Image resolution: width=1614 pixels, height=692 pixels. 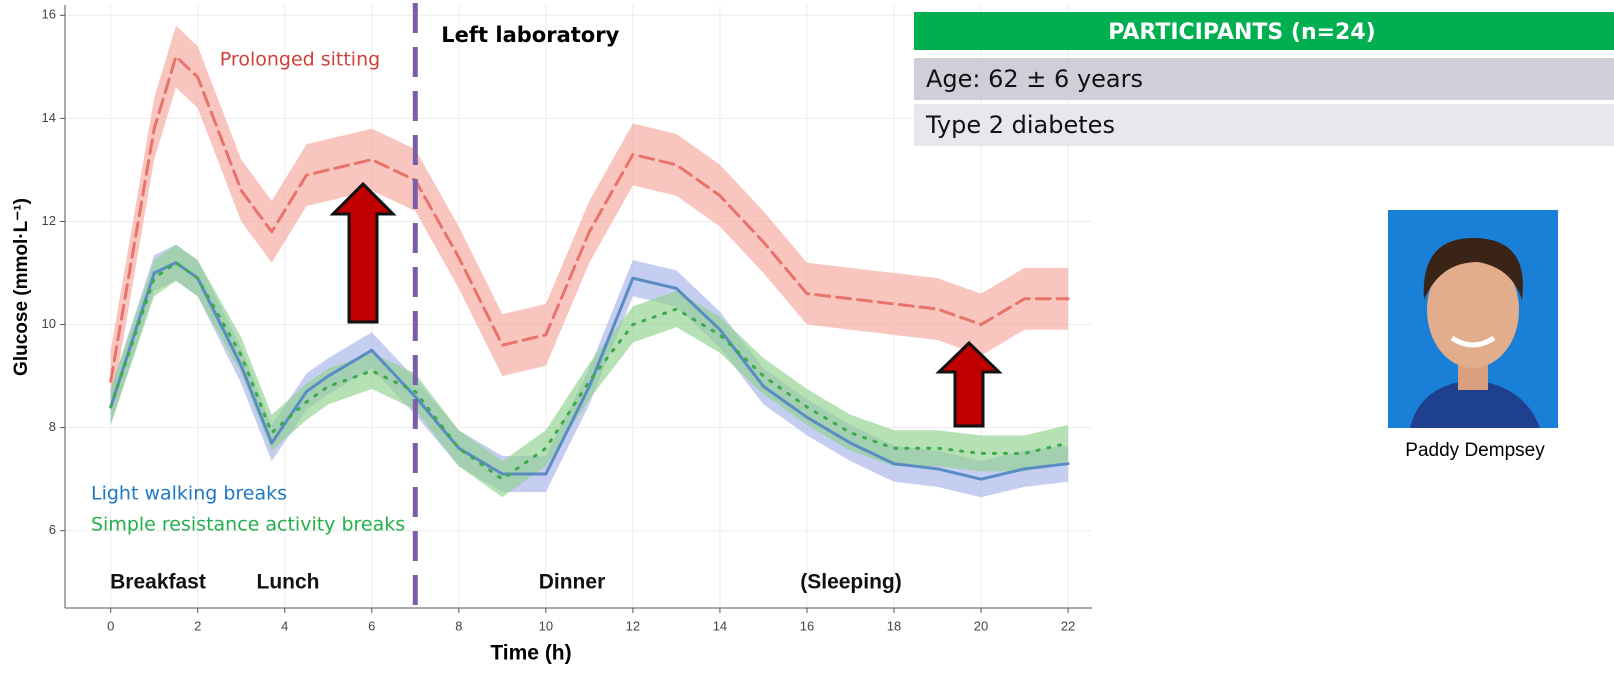 I want to click on x-tick-label: 14, so click(x=720, y=625).